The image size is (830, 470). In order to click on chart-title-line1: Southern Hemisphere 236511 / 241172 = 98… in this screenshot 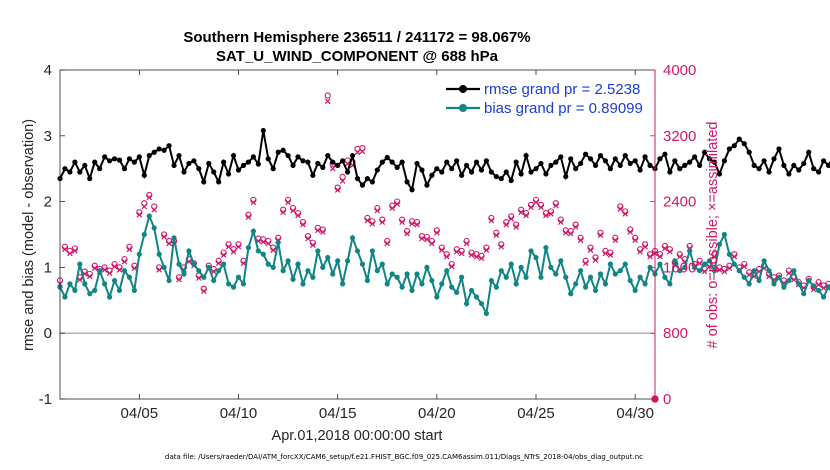, I will do `click(356, 37)`.